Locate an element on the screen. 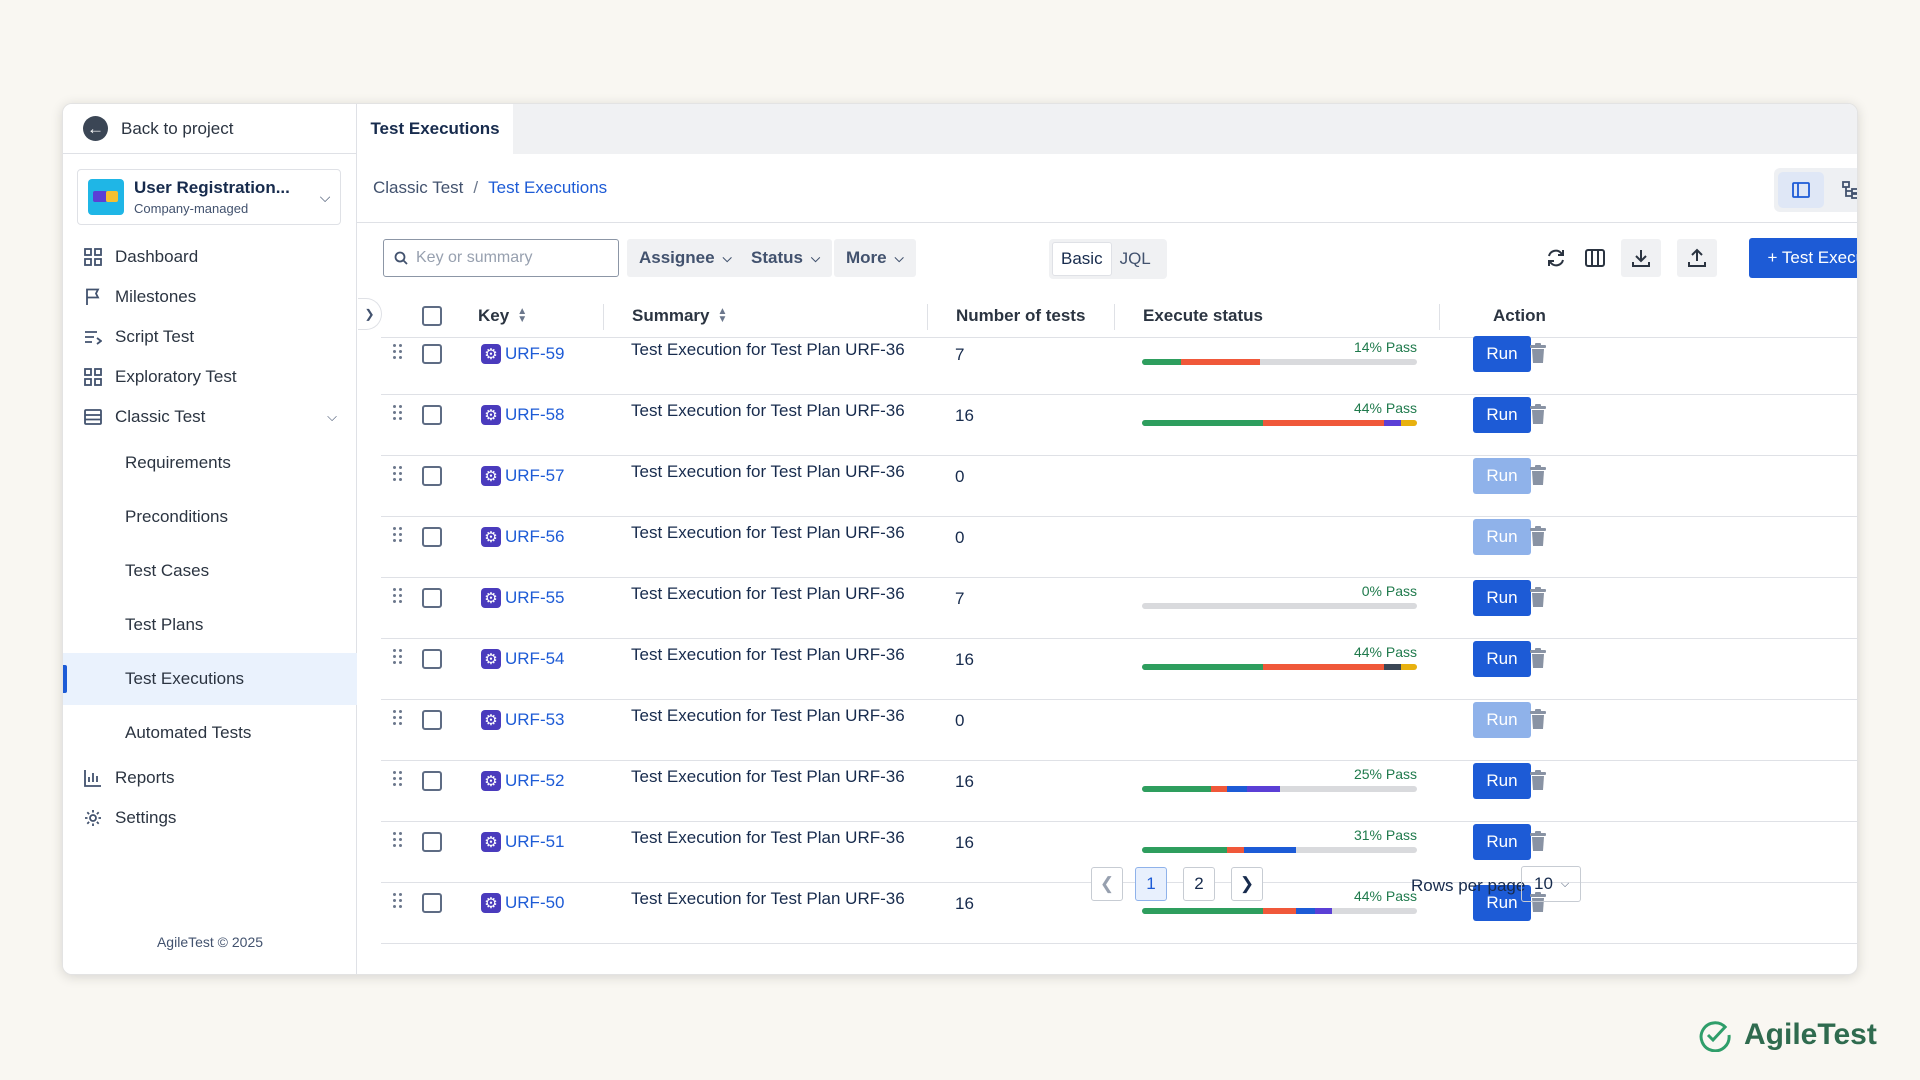 This screenshot has height=1080, width=1920. sidebar-subitem-test-executions: Test Executions is located at coordinates (210, 679).